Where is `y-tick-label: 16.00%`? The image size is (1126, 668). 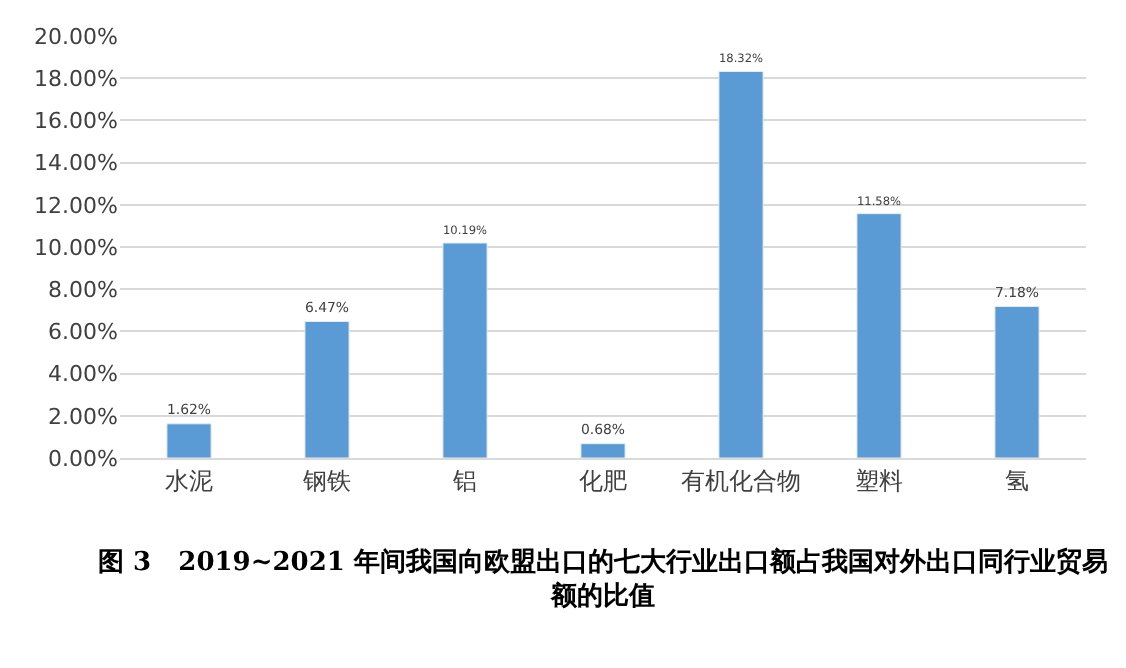 y-tick-label: 16.00% is located at coordinates (76, 121).